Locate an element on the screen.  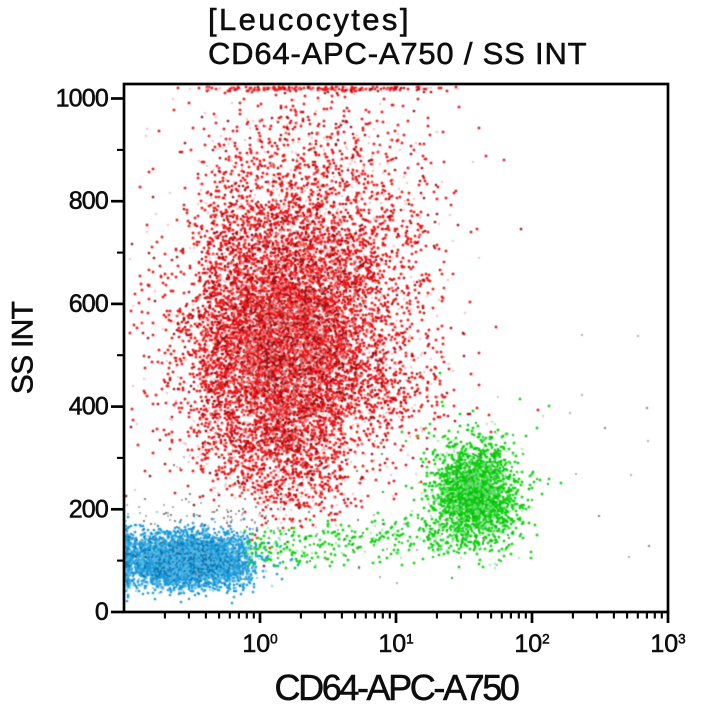
svg-text: SS INT is located at coordinates (23, 347).